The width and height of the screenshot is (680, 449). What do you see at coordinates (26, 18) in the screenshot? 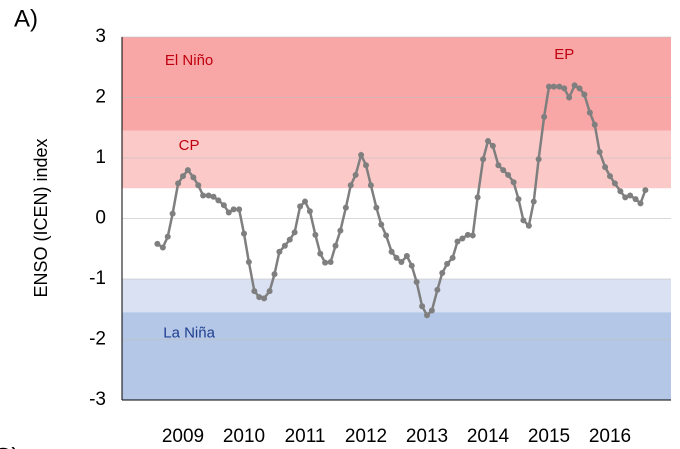
I see `panel-label: A)` at bounding box center [26, 18].